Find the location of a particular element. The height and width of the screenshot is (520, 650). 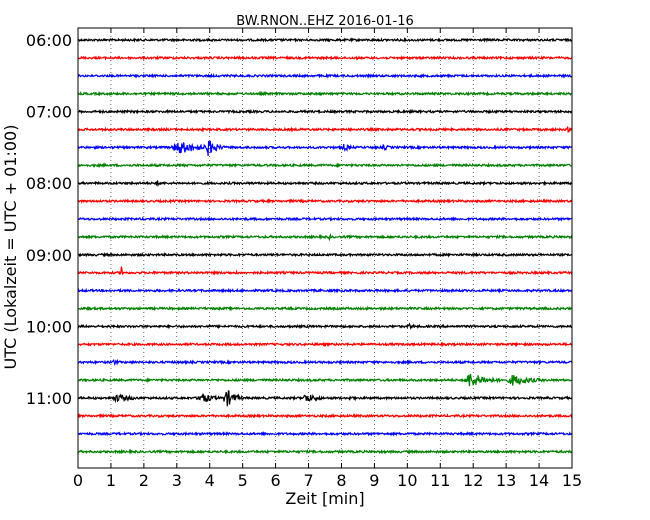

x-tick-label: 13 is located at coordinates (506, 480).